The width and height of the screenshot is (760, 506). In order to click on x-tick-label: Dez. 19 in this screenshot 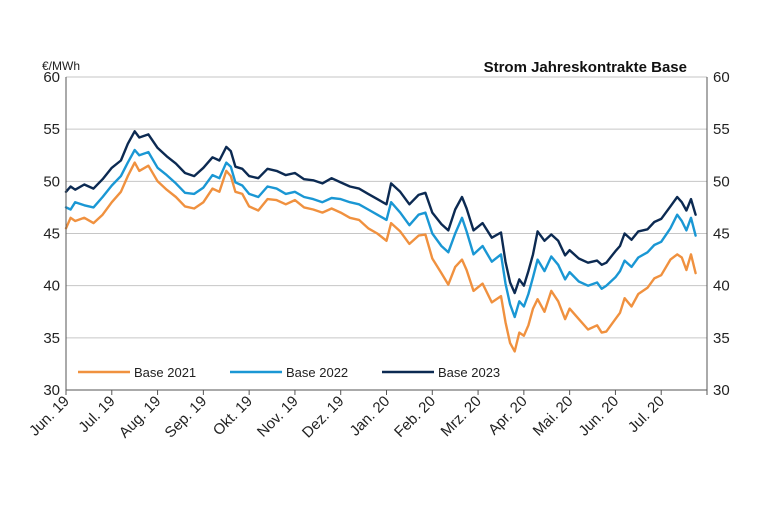, I will do `click(323, 417)`.